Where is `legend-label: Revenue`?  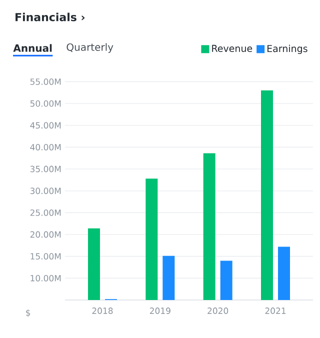 legend-label: Revenue is located at coordinates (232, 48).